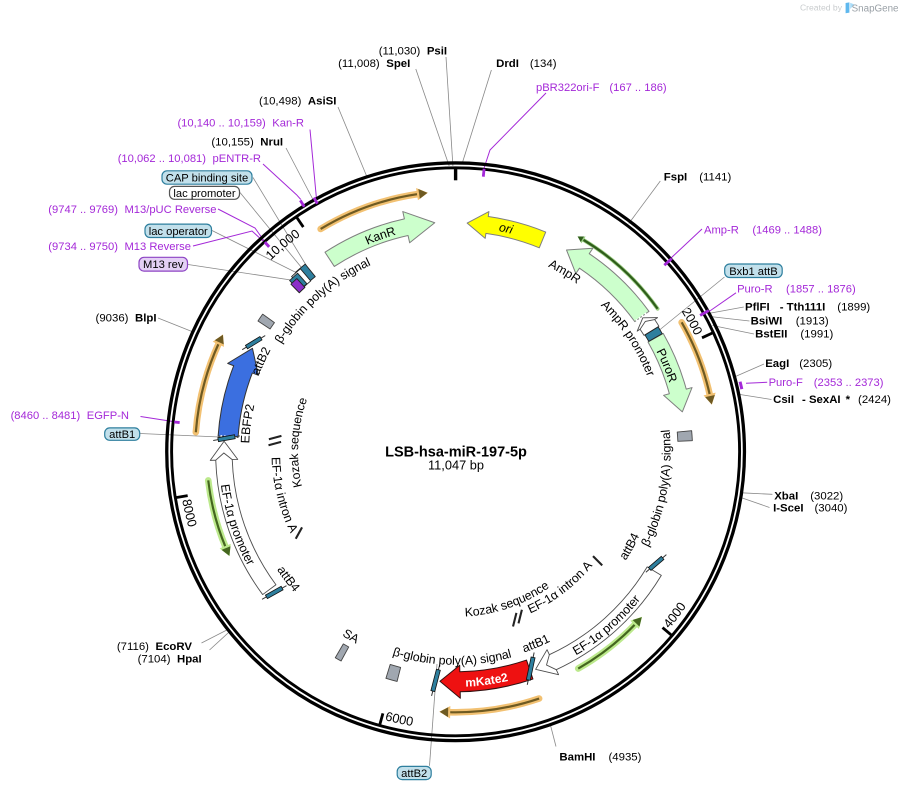 This screenshot has height=794, width=903. What do you see at coordinates (248, 415) in the screenshot?
I see `svg-text: P` at bounding box center [248, 415].